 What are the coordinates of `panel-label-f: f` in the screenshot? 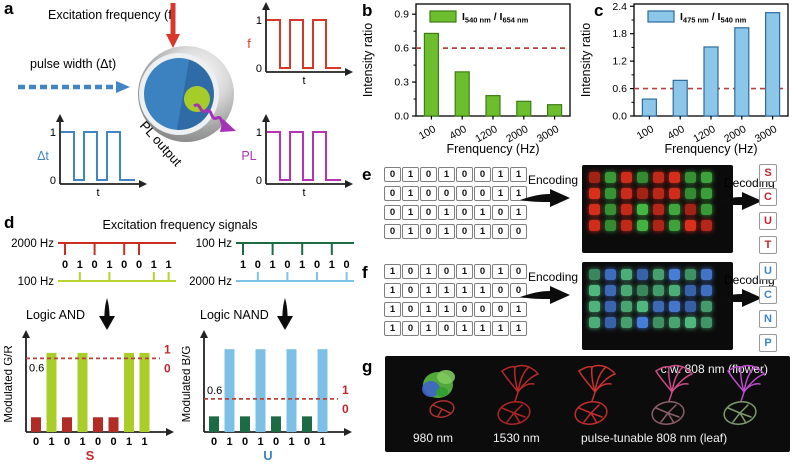 It's located at (365, 272).